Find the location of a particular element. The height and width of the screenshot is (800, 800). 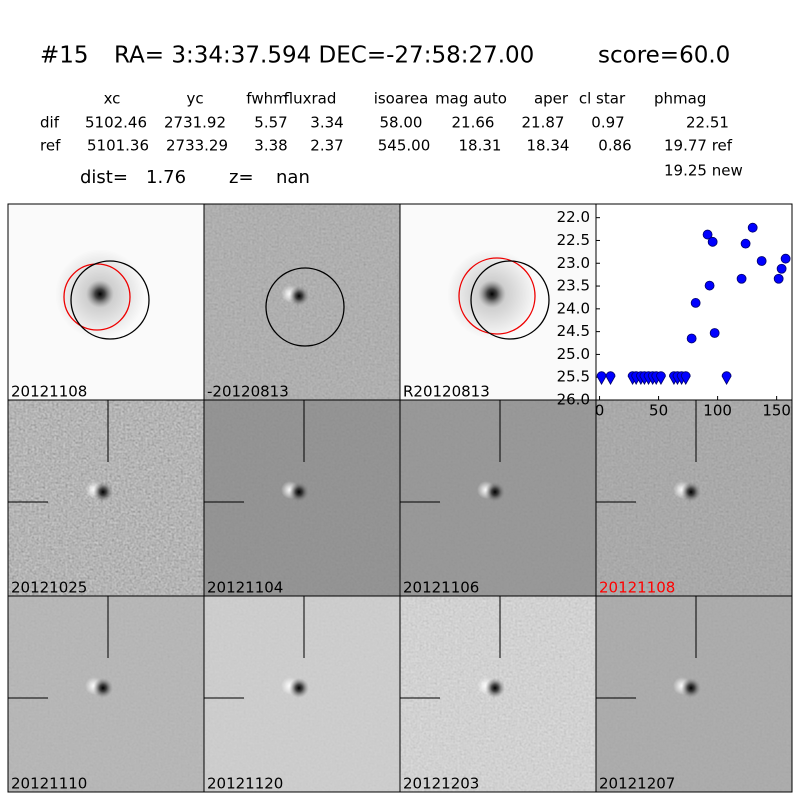

y-tick-label: 24.5 is located at coordinates (573, 331).